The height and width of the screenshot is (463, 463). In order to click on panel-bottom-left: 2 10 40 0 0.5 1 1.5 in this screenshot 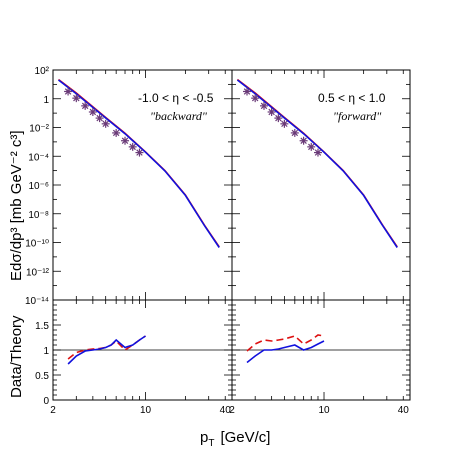, I will do `click(134, 357)`.